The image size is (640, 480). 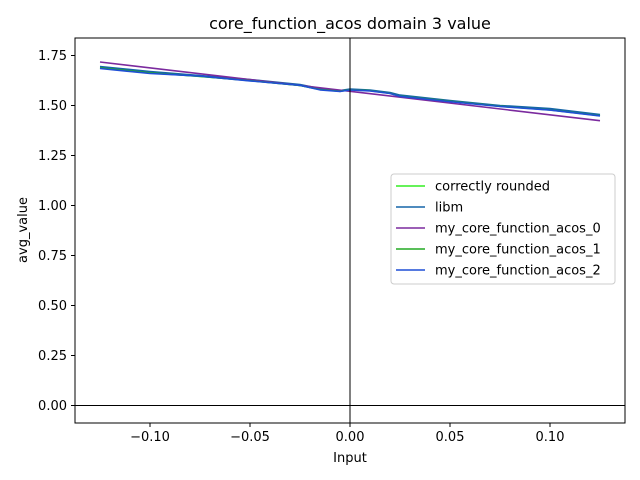 What do you see at coordinates (52, 156) in the screenshot?
I see `y-tick-label: 1.25` at bounding box center [52, 156].